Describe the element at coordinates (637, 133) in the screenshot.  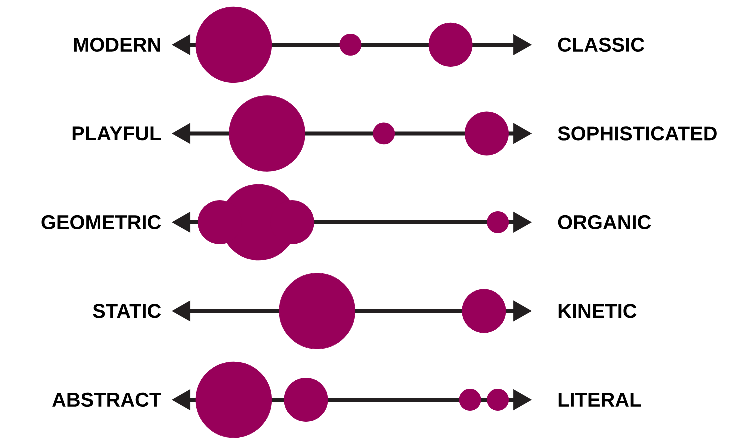
I see `y2-tick-label: SOPHISTICATED` at that location.